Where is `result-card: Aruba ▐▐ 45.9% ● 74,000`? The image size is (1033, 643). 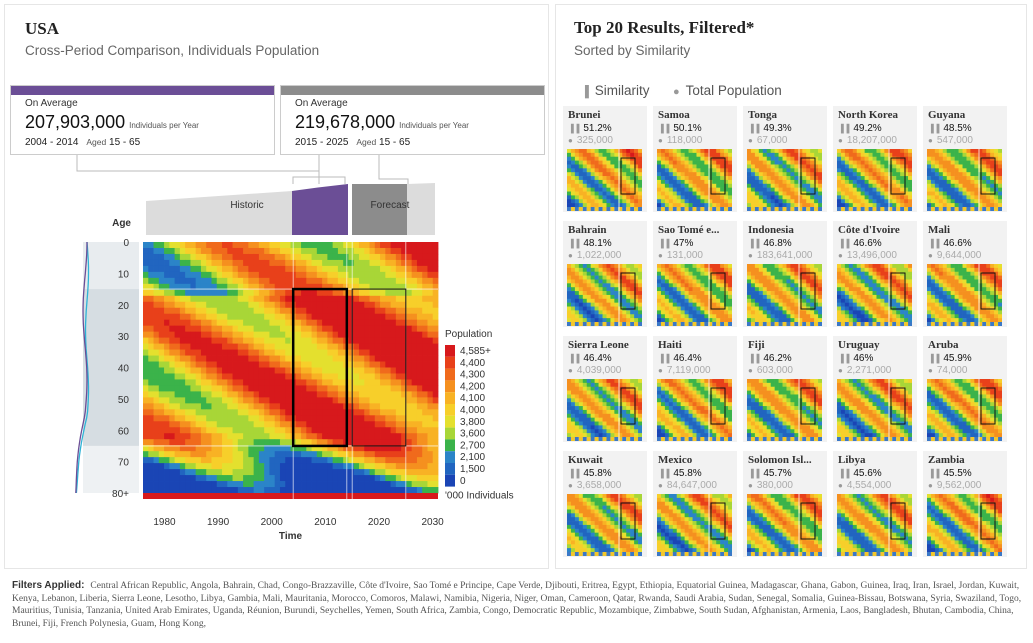 result-card: Aruba ▐▐ 45.9% ● 74,000 is located at coordinates (965, 389).